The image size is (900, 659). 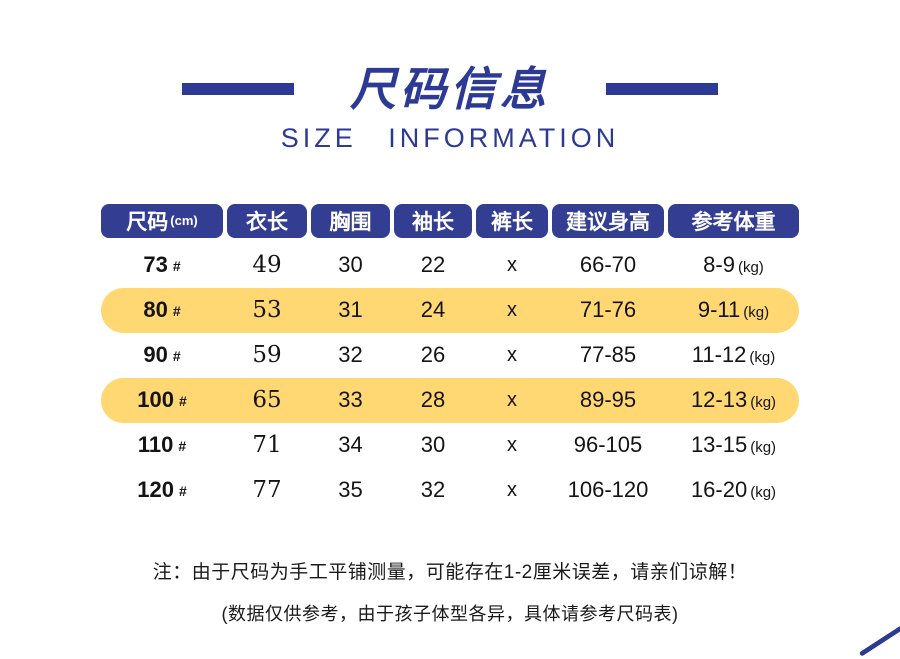 What do you see at coordinates (608, 355) in the screenshot?
I see `cell-height: 77-85` at bounding box center [608, 355].